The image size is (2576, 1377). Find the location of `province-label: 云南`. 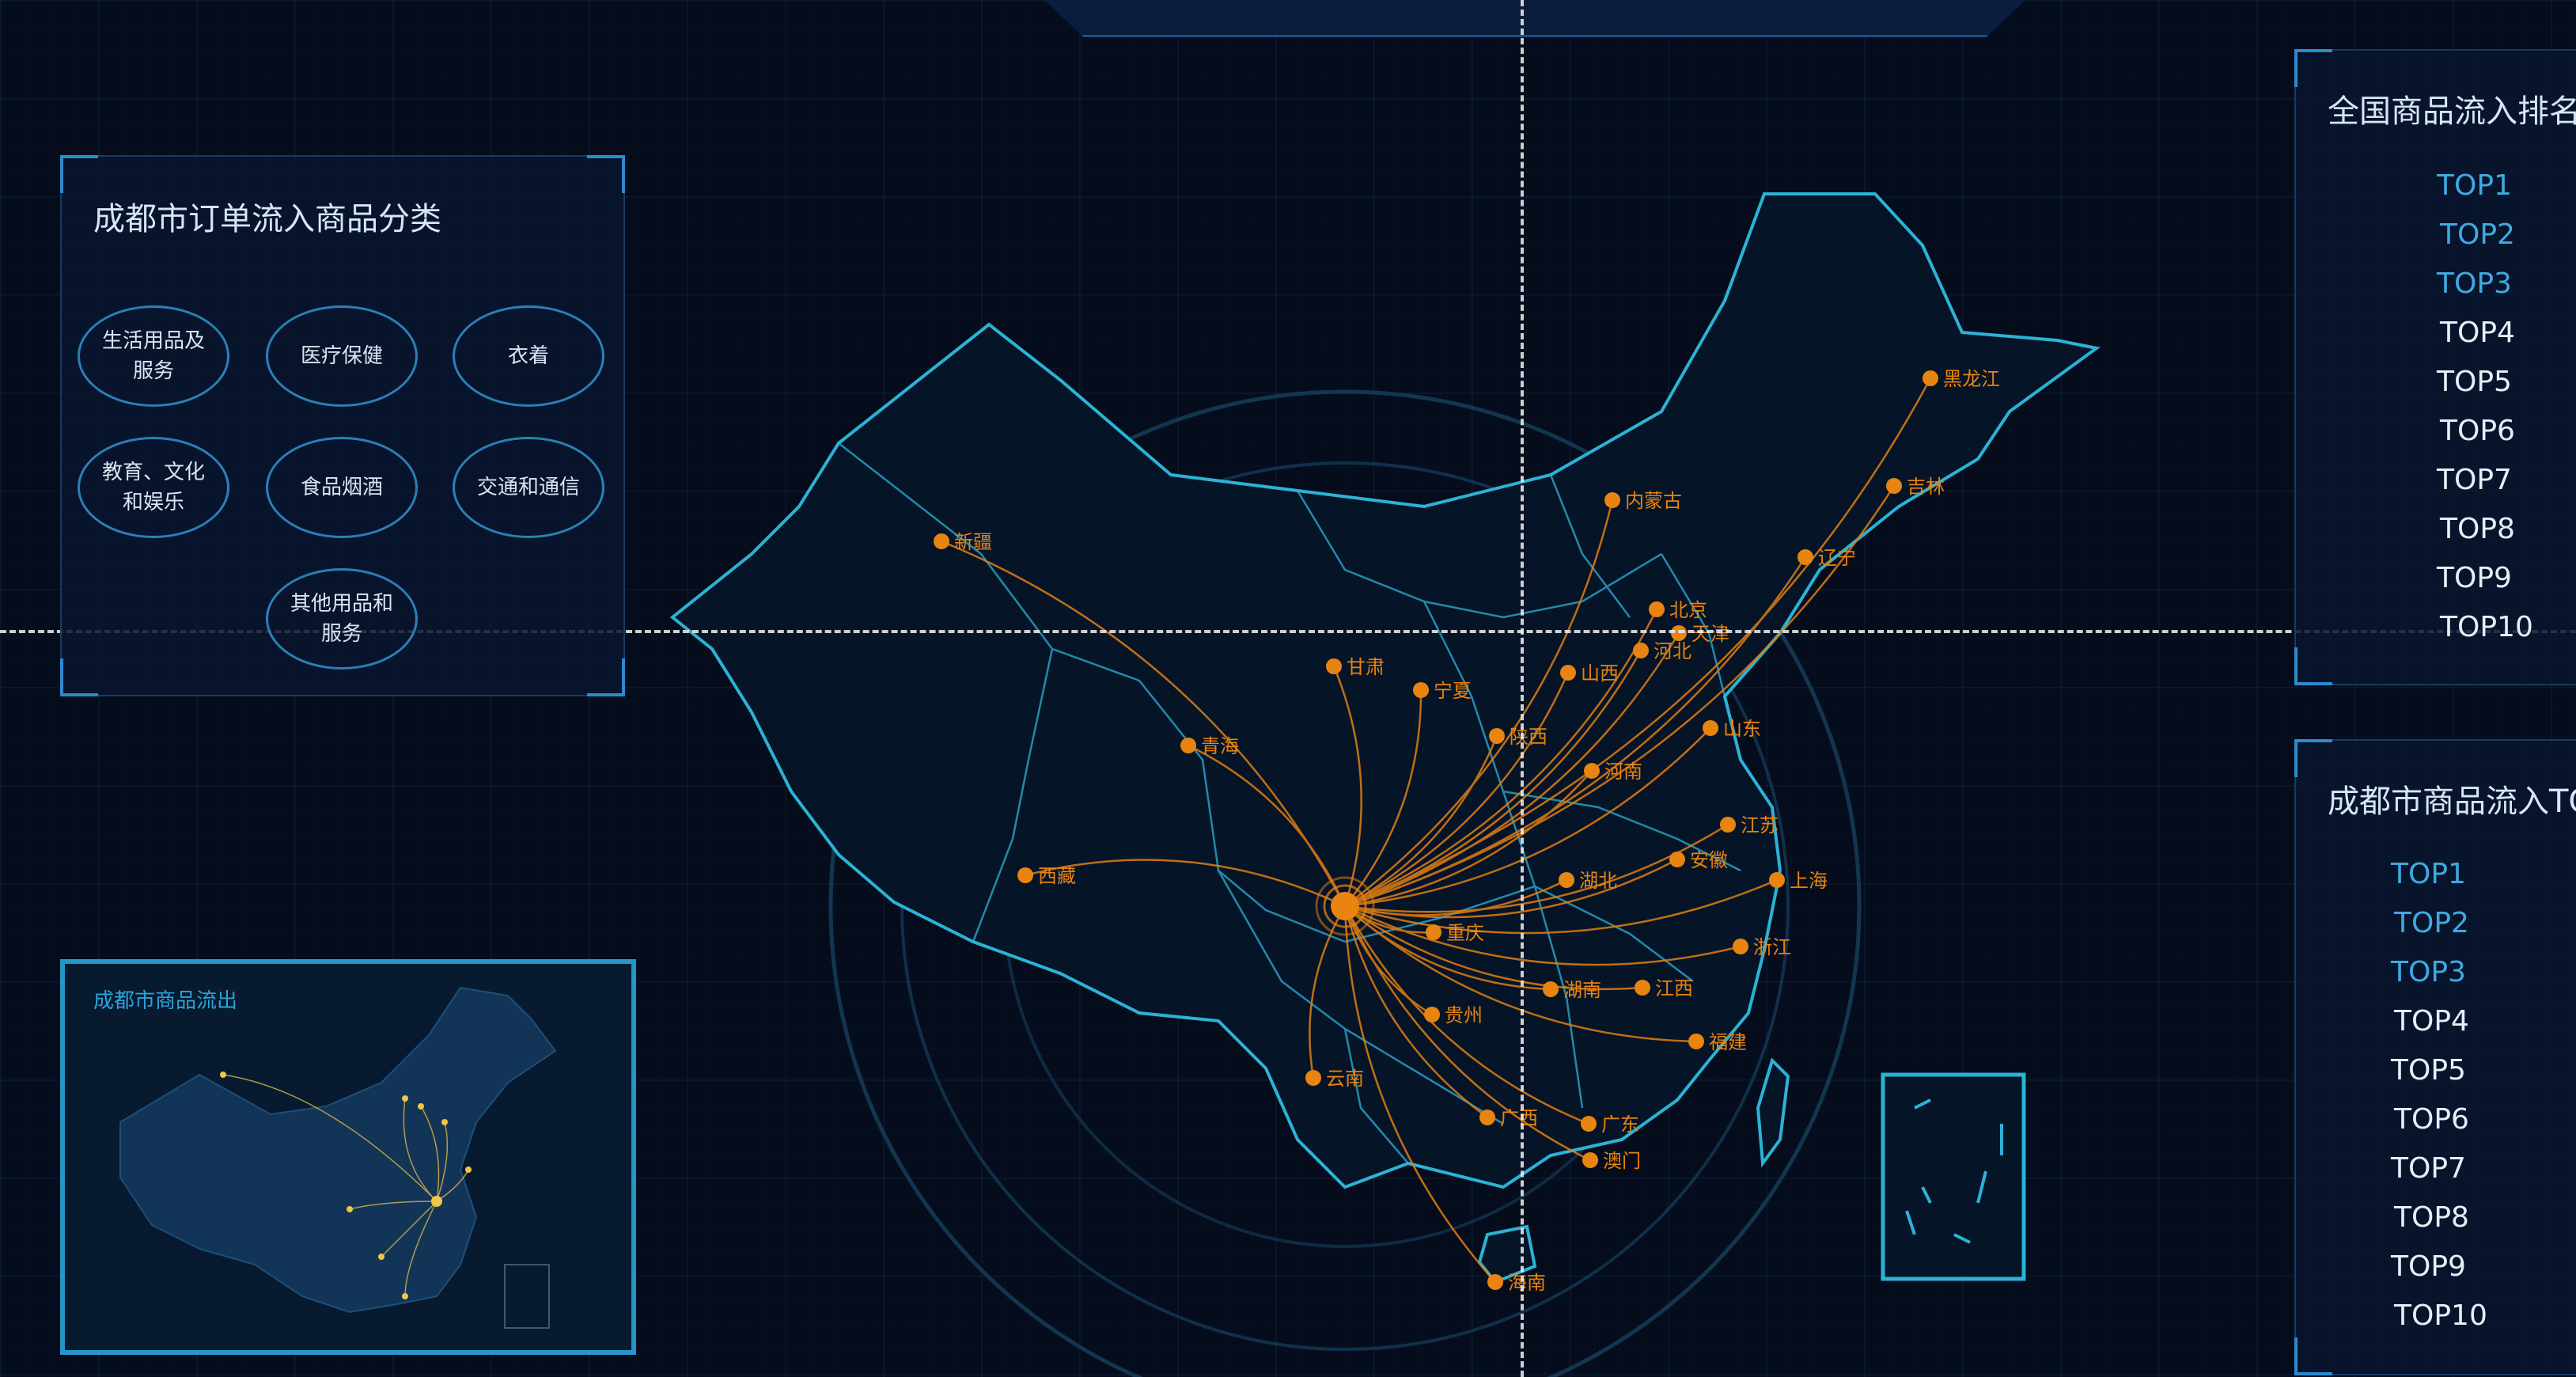

province-label: 云南 is located at coordinates (1345, 1079).